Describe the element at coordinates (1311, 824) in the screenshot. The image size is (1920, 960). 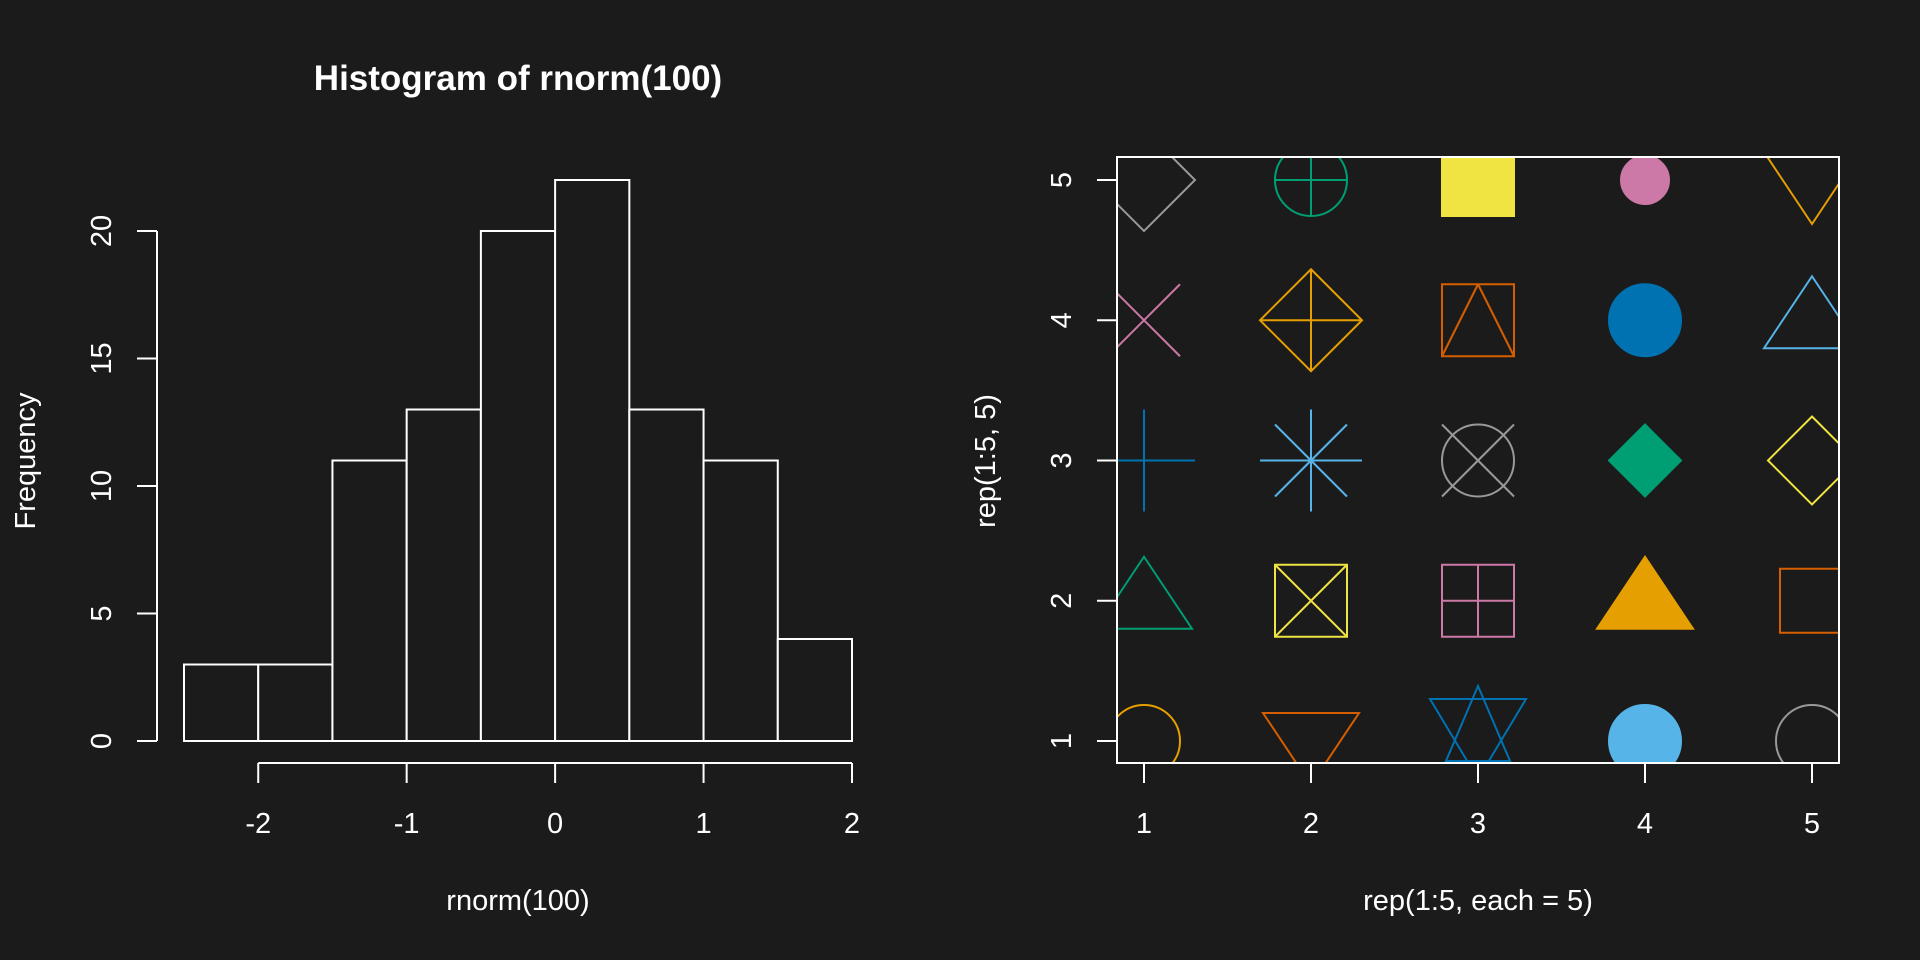
I see `scatter-x-tick-label: 2` at that location.